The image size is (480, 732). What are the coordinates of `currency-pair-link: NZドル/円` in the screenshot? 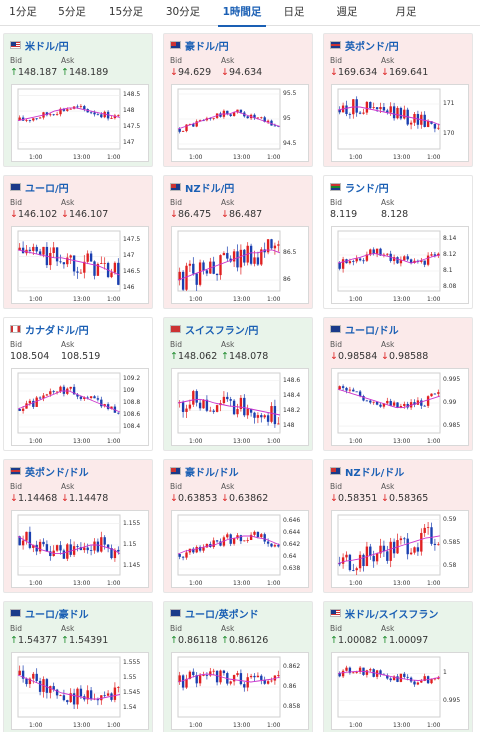 It's located at (210, 189).